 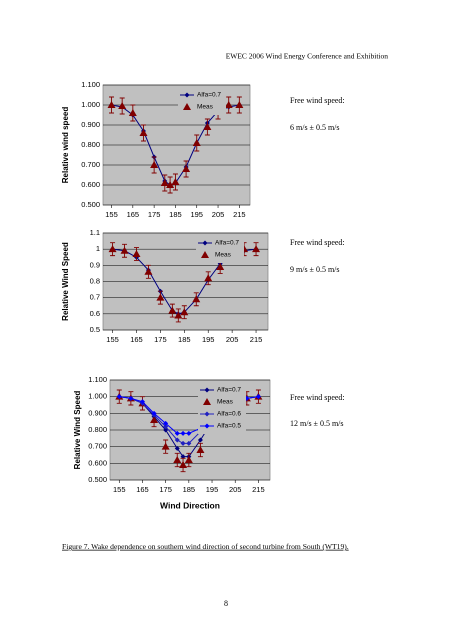 What do you see at coordinates (190, 505) in the screenshot?
I see `x-axis-title: Wind Direction` at bounding box center [190, 505].